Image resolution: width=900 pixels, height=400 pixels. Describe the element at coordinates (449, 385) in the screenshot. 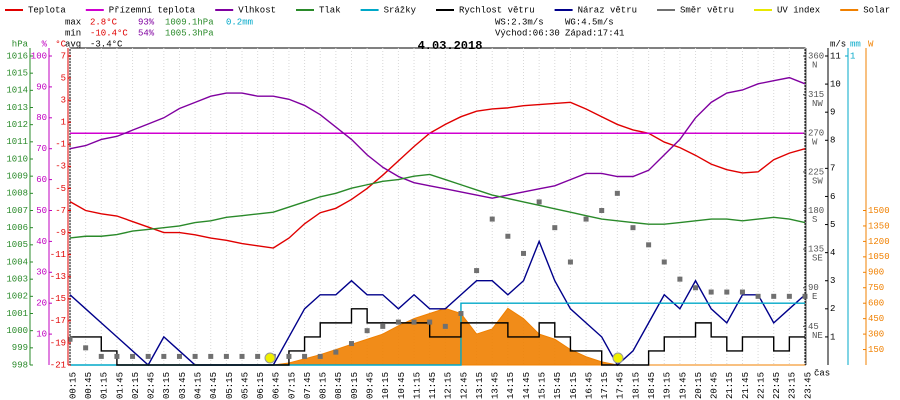

I see `x-tick-label: 12:15` at that location.